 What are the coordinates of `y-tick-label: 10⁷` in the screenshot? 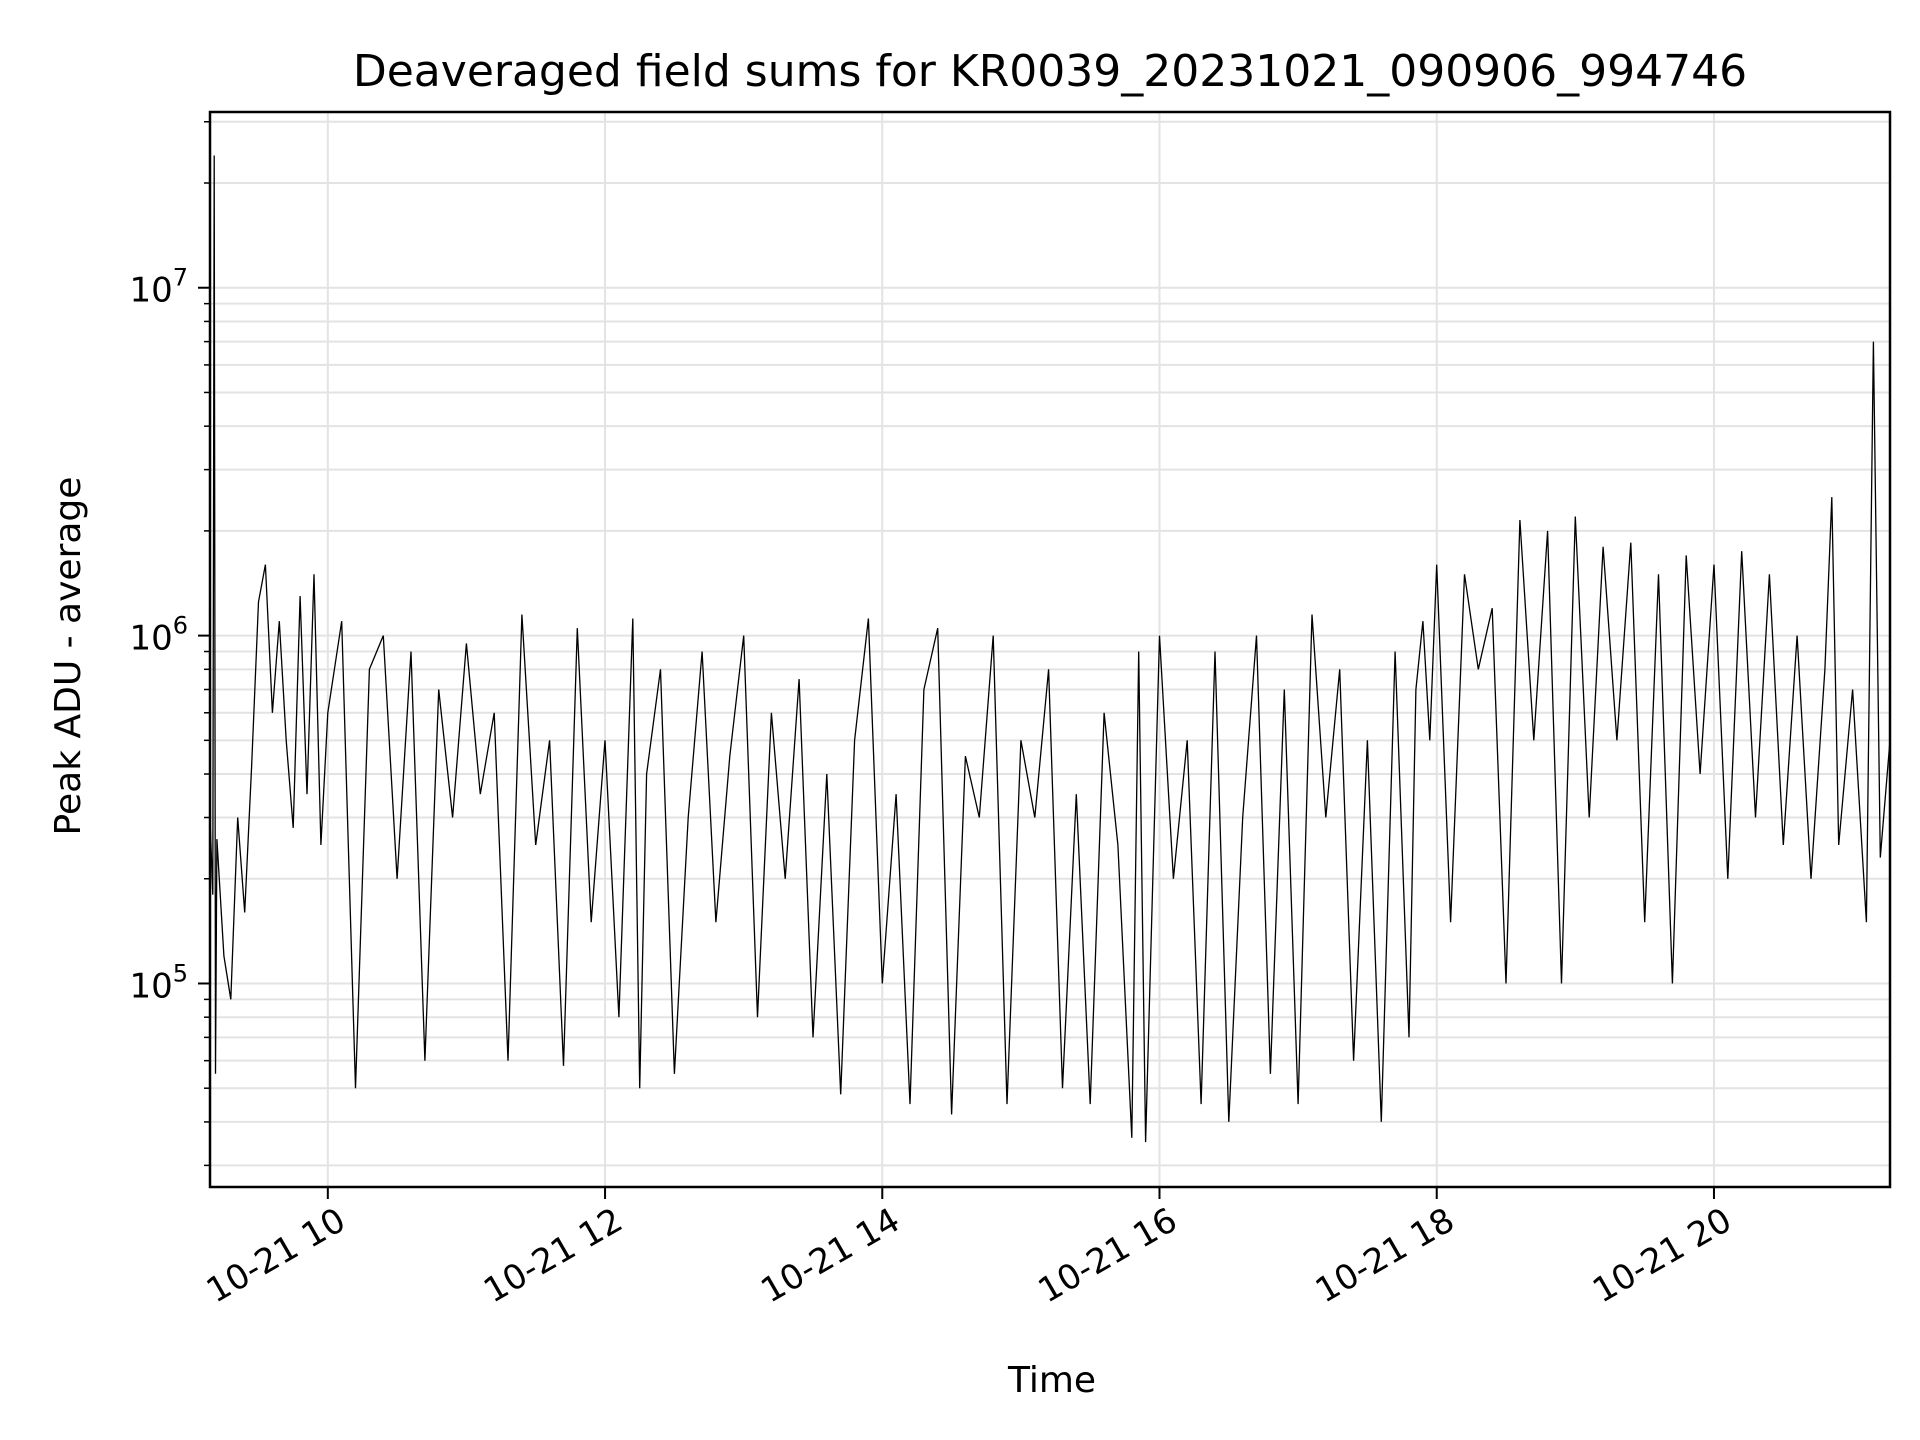 It's located at (158, 287).